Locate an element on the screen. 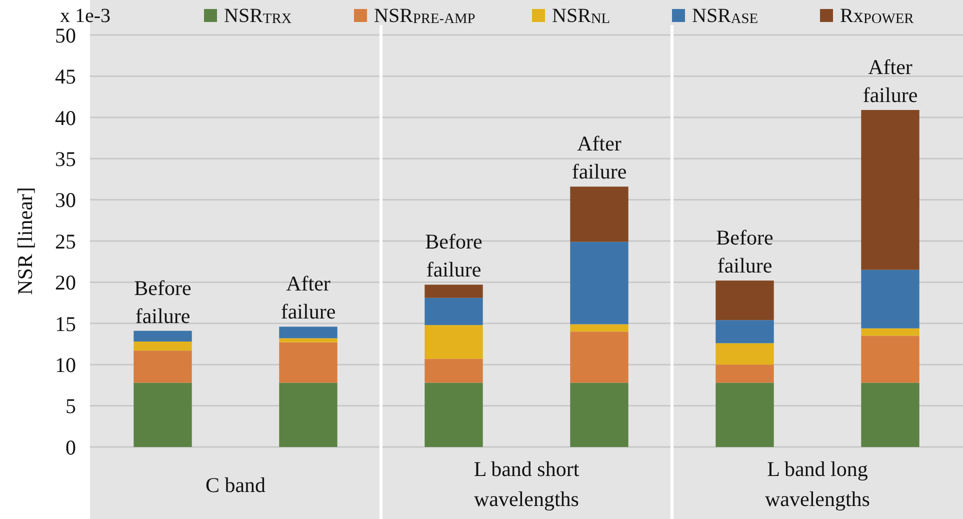  y-tick-label: 10 is located at coordinates (65, 364).